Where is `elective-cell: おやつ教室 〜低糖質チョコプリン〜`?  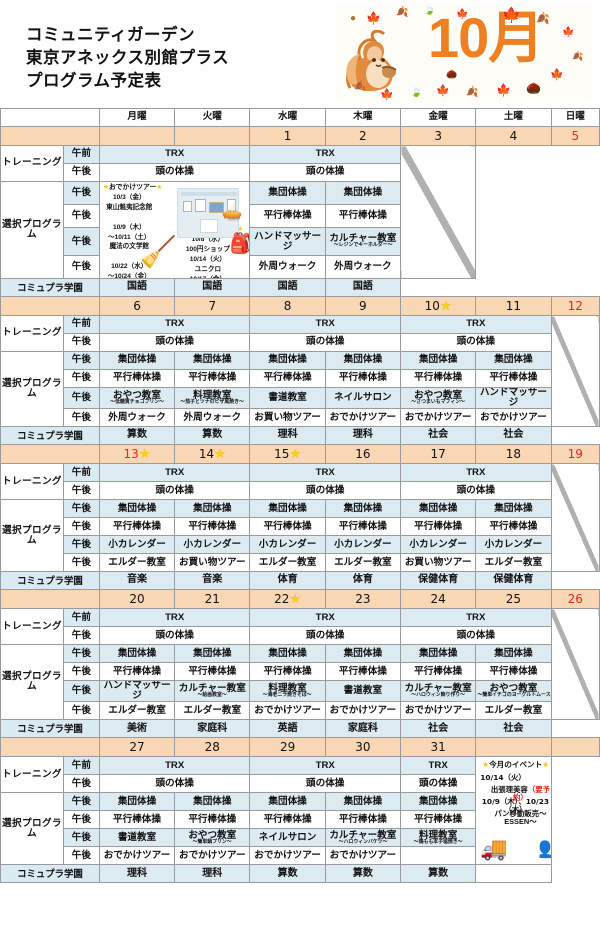 elective-cell: おやつ教室 〜低糖質チョコプリン〜 is located at coordinates (137, 398).